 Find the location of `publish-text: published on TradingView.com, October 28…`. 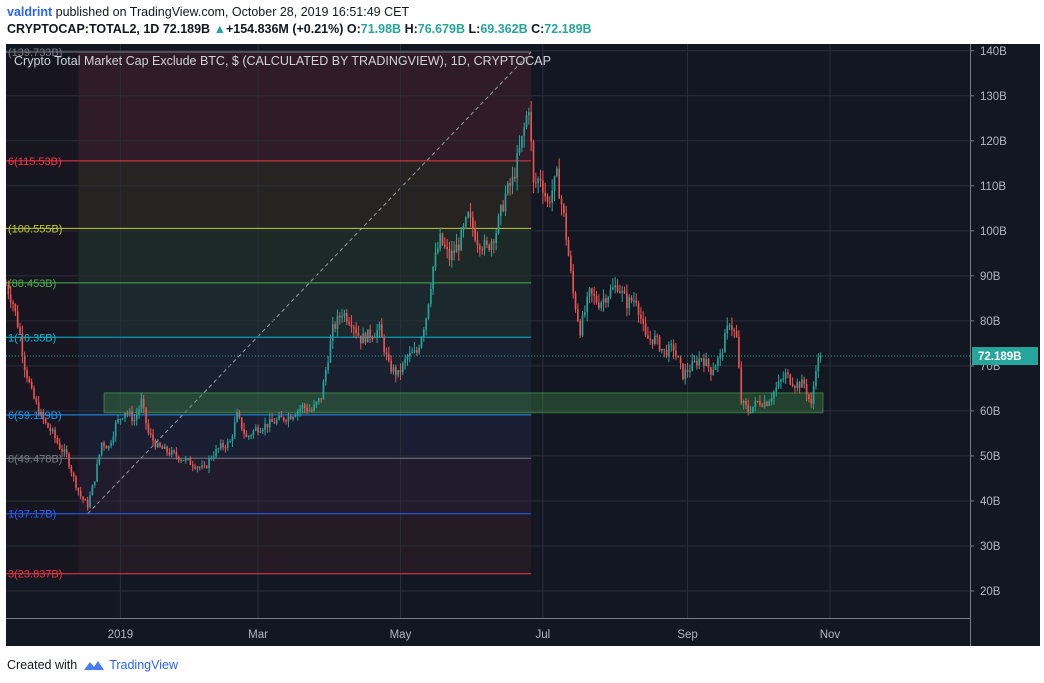

publish-text: published on TradingView.com, October 28… is located at coordinates (232, 12).